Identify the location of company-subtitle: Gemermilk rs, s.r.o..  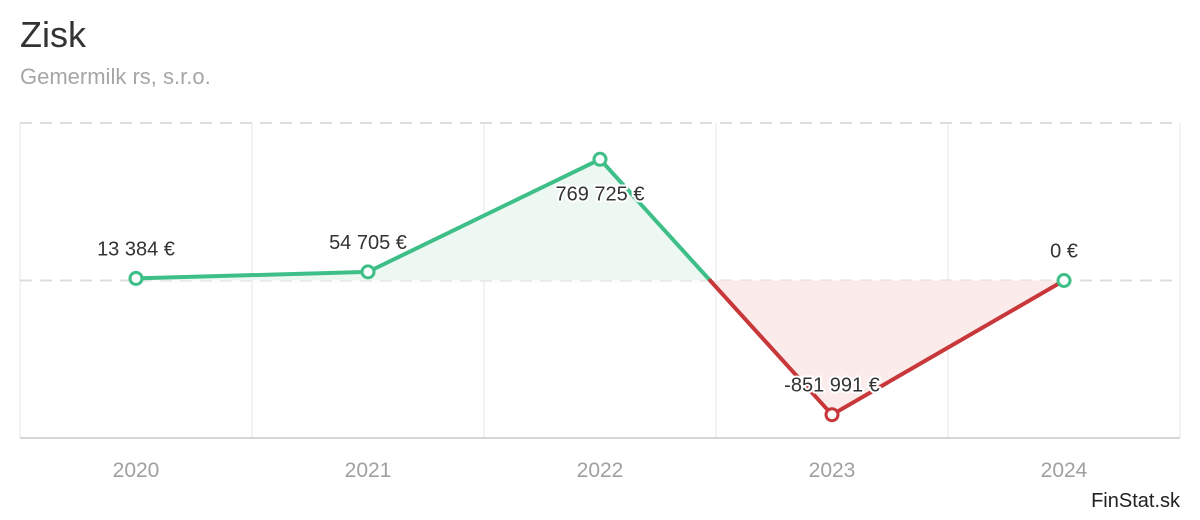
(115, 76).